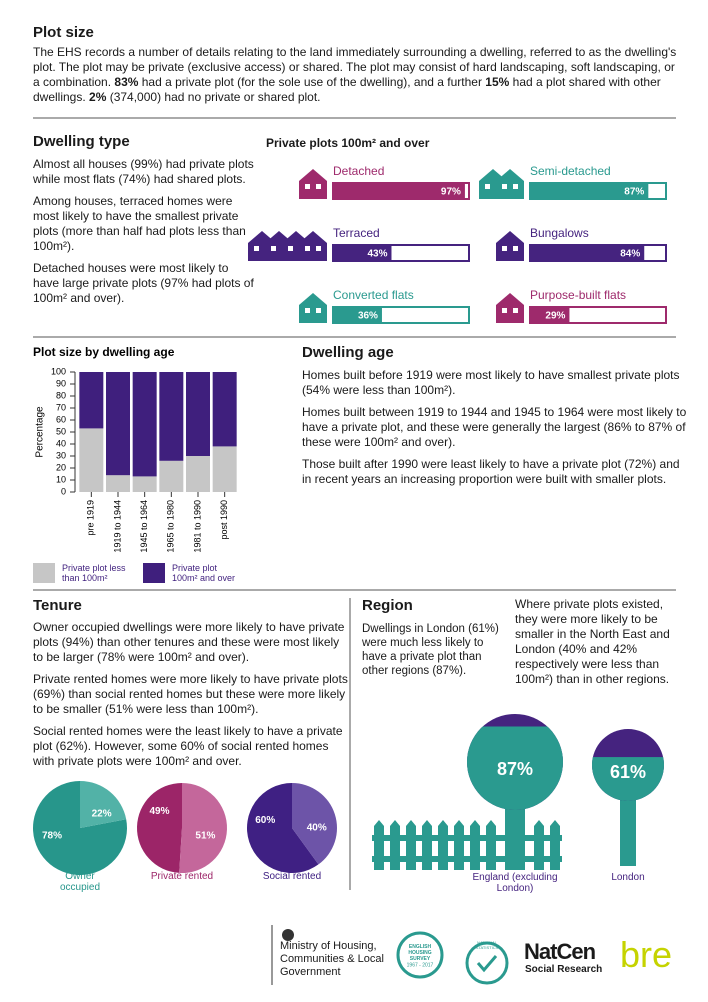 This screenshot has width=708, height=1002. What do you see at coordinates (578, 295) in the screenshot?
I see `bar-label: Purpose-built flats` at bounding box center [578, 295].